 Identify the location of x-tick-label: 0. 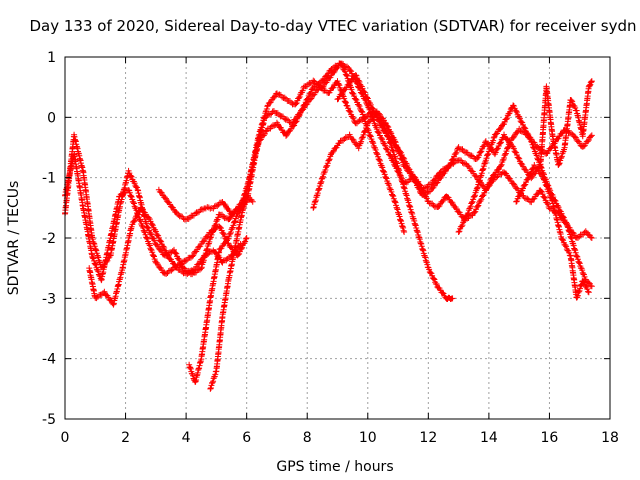
(65, 438).